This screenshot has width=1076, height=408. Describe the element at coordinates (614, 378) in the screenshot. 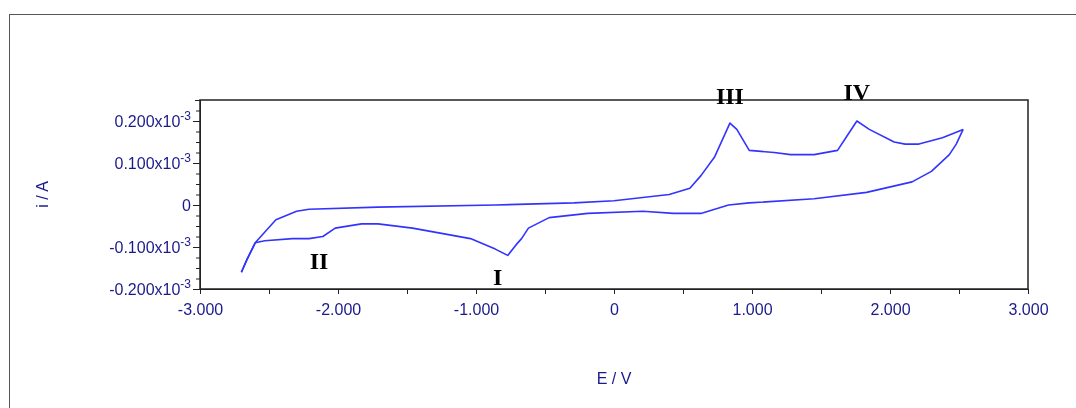

I see `x-axis-title: E / V` at that location.